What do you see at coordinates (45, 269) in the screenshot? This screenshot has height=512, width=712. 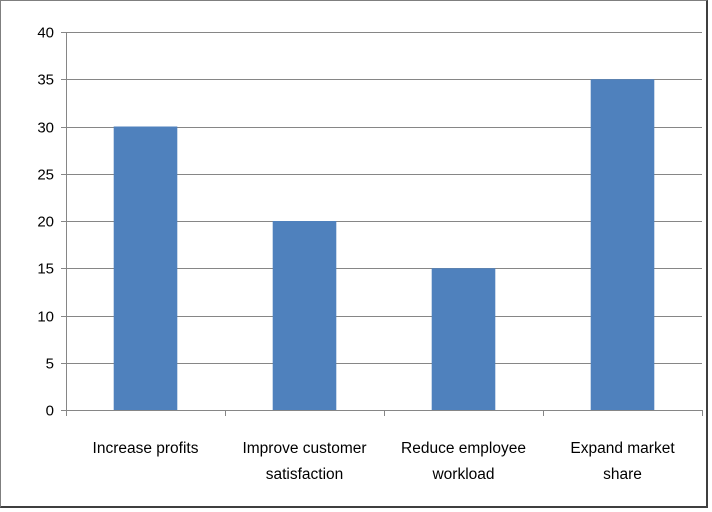 I see `y-tick-label: 15` at bounding box center [45, 269].